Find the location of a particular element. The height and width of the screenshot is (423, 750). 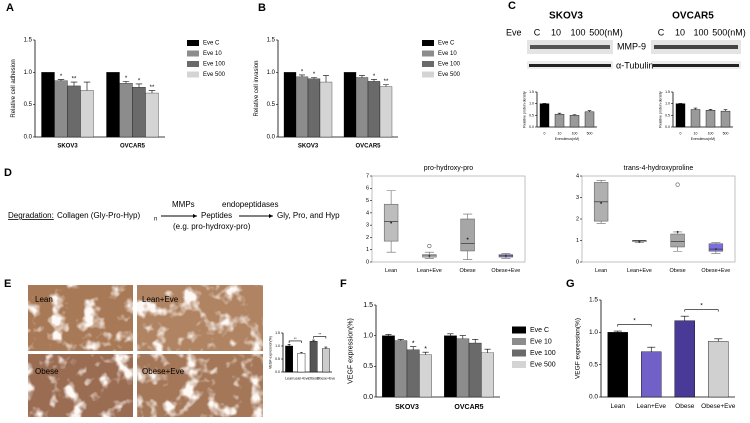

y-axis-label: VEGF expression(%) is located at coordinates (270, 352).